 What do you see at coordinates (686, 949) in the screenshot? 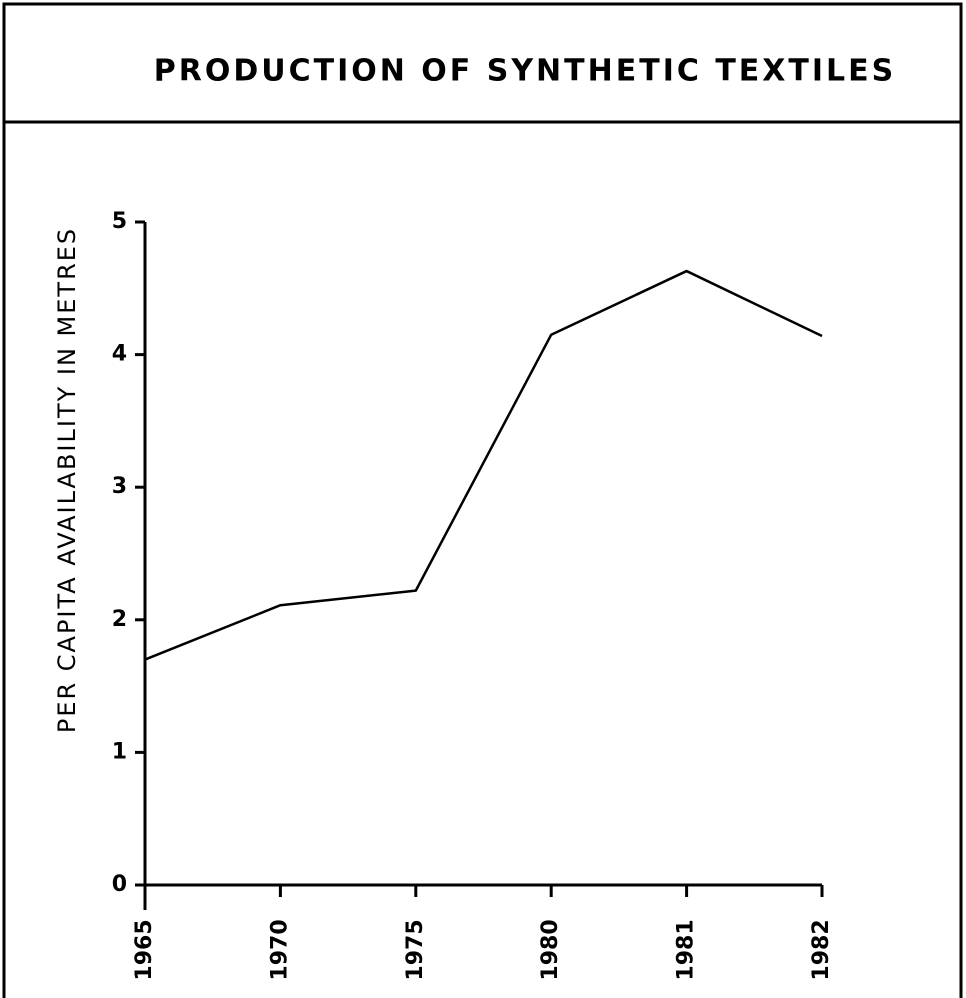
I see `x-tick-label: 1981` at bounding box center [686, 949].